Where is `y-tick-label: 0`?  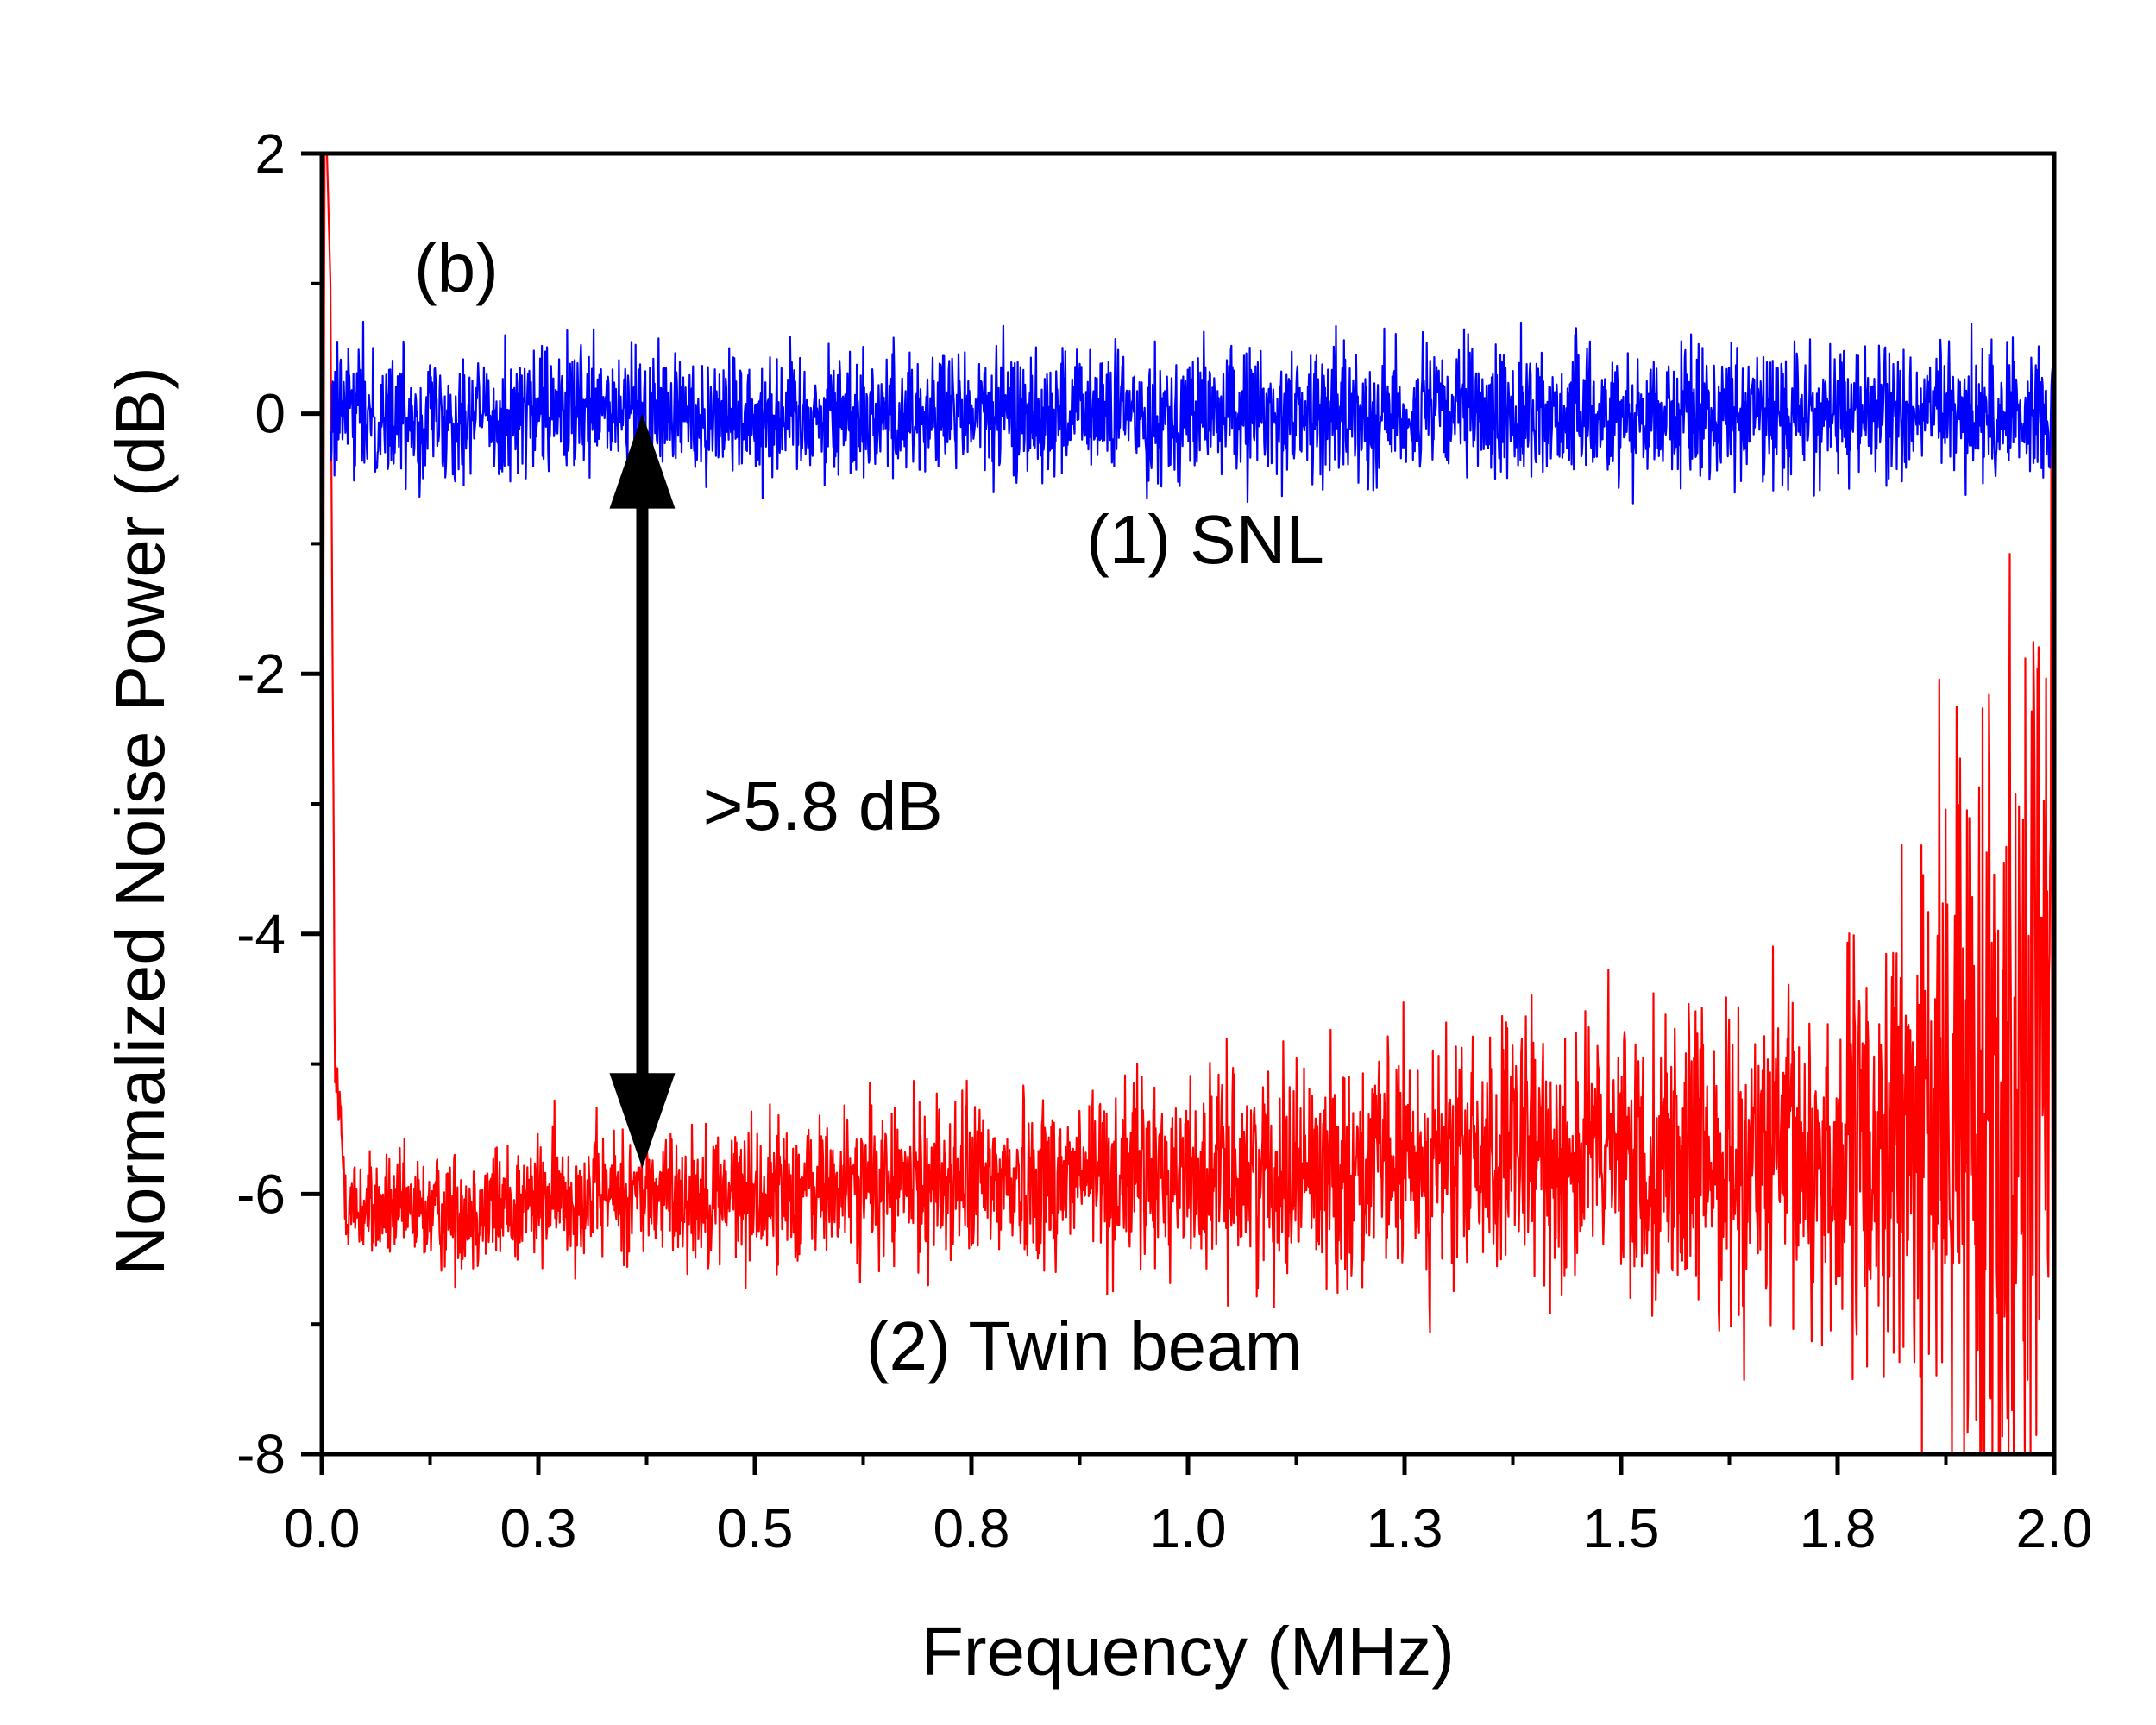
y-tick-label: 0 is located at coordinates (271, 414).